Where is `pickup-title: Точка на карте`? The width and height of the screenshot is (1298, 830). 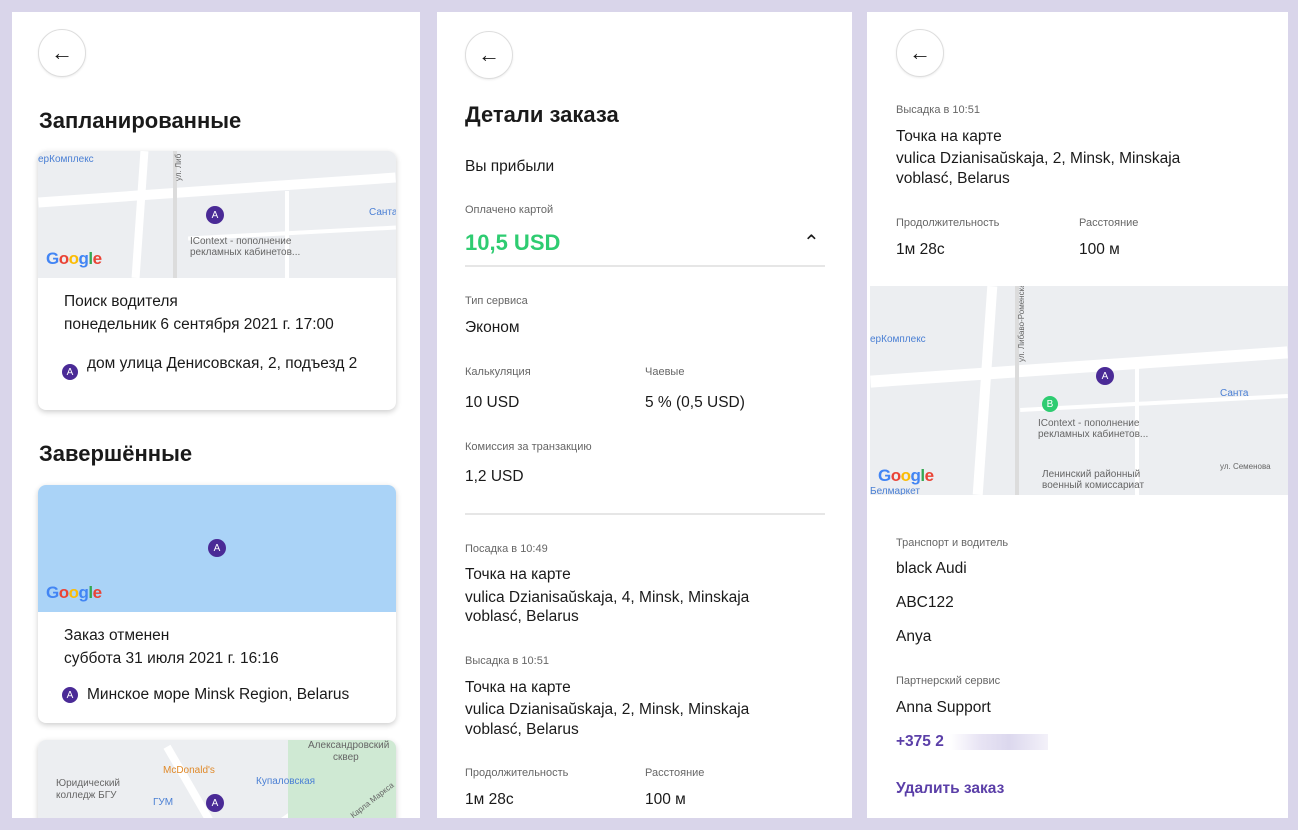
pickup-title: Точка на карте is located at coordinates (518, 574).